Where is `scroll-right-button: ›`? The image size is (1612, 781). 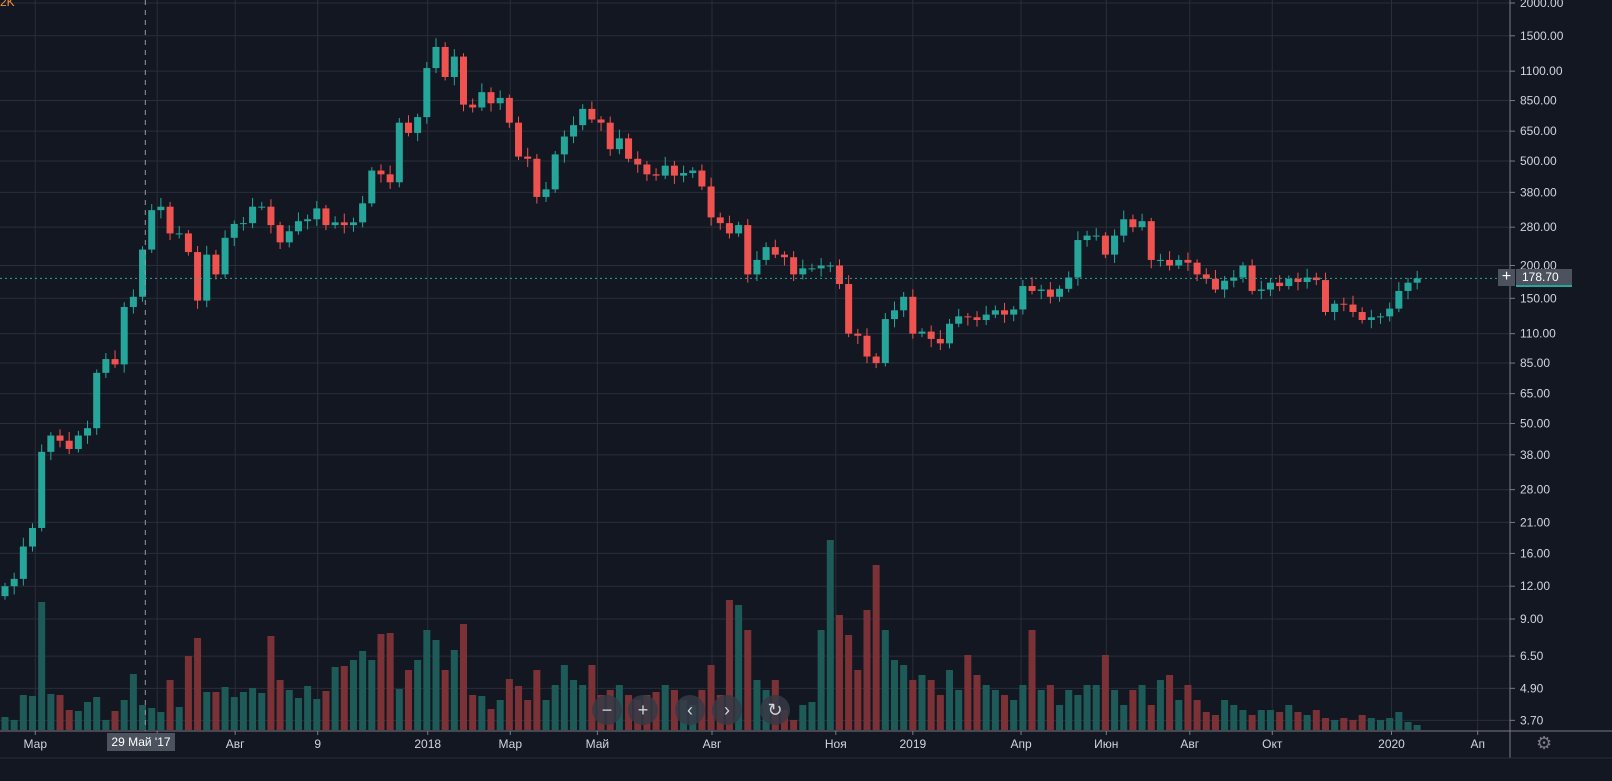
scroll-right-button: › is located at coordinates (727, 710).